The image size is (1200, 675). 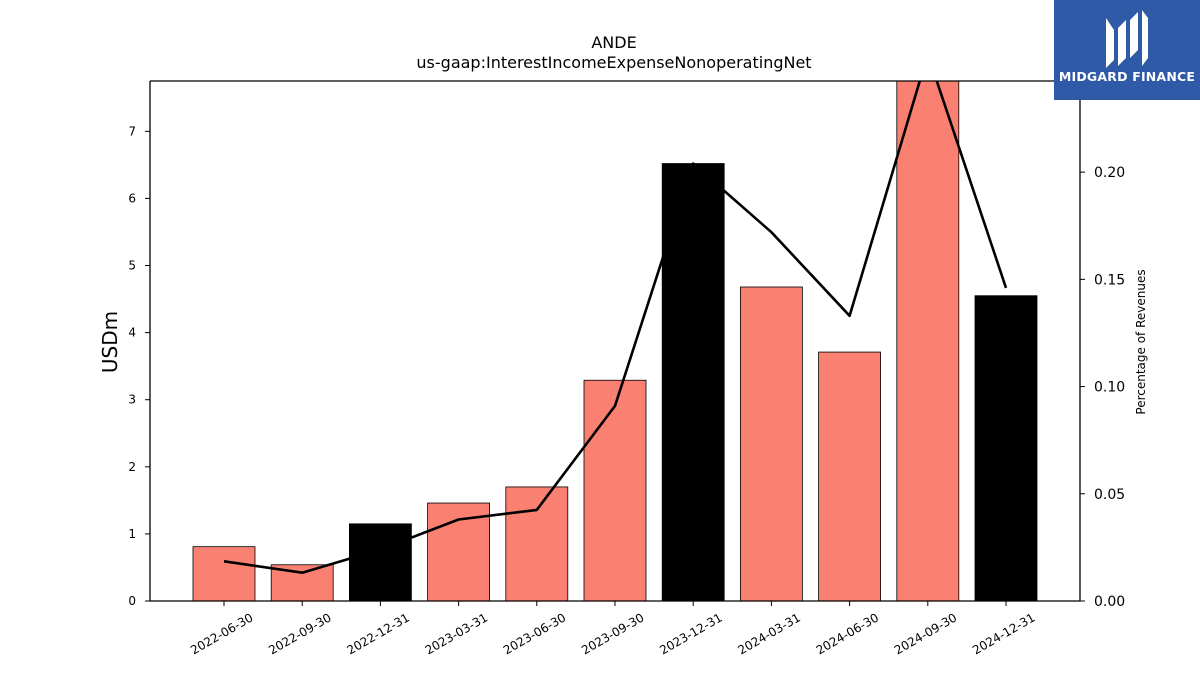 I want to click on x-tick-label: 2022-06-30, so click(x=221, y=633).